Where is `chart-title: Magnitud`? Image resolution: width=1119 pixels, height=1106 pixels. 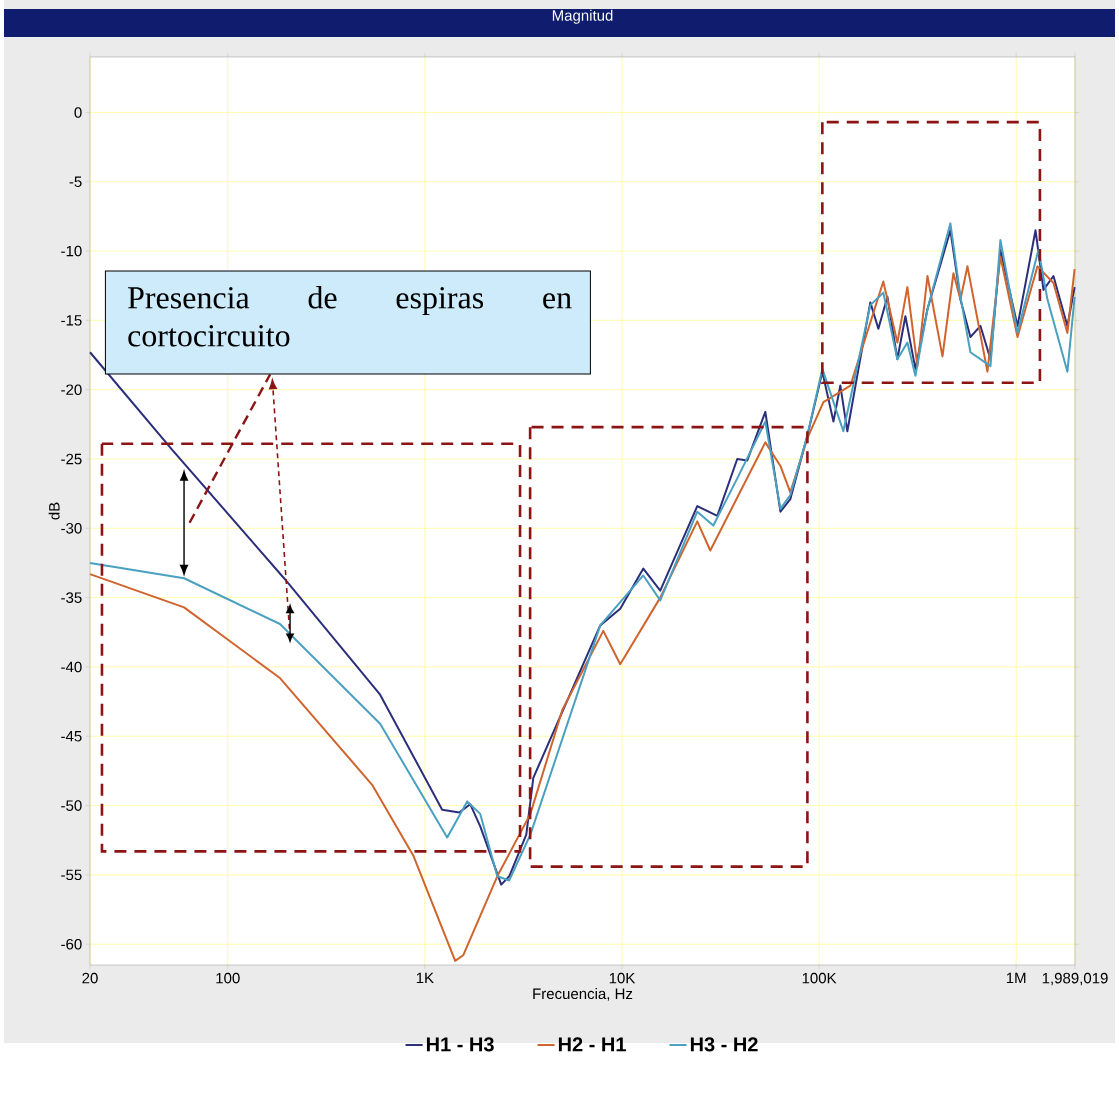 chart-title: Magnitud is located at coordinates (582, 16).